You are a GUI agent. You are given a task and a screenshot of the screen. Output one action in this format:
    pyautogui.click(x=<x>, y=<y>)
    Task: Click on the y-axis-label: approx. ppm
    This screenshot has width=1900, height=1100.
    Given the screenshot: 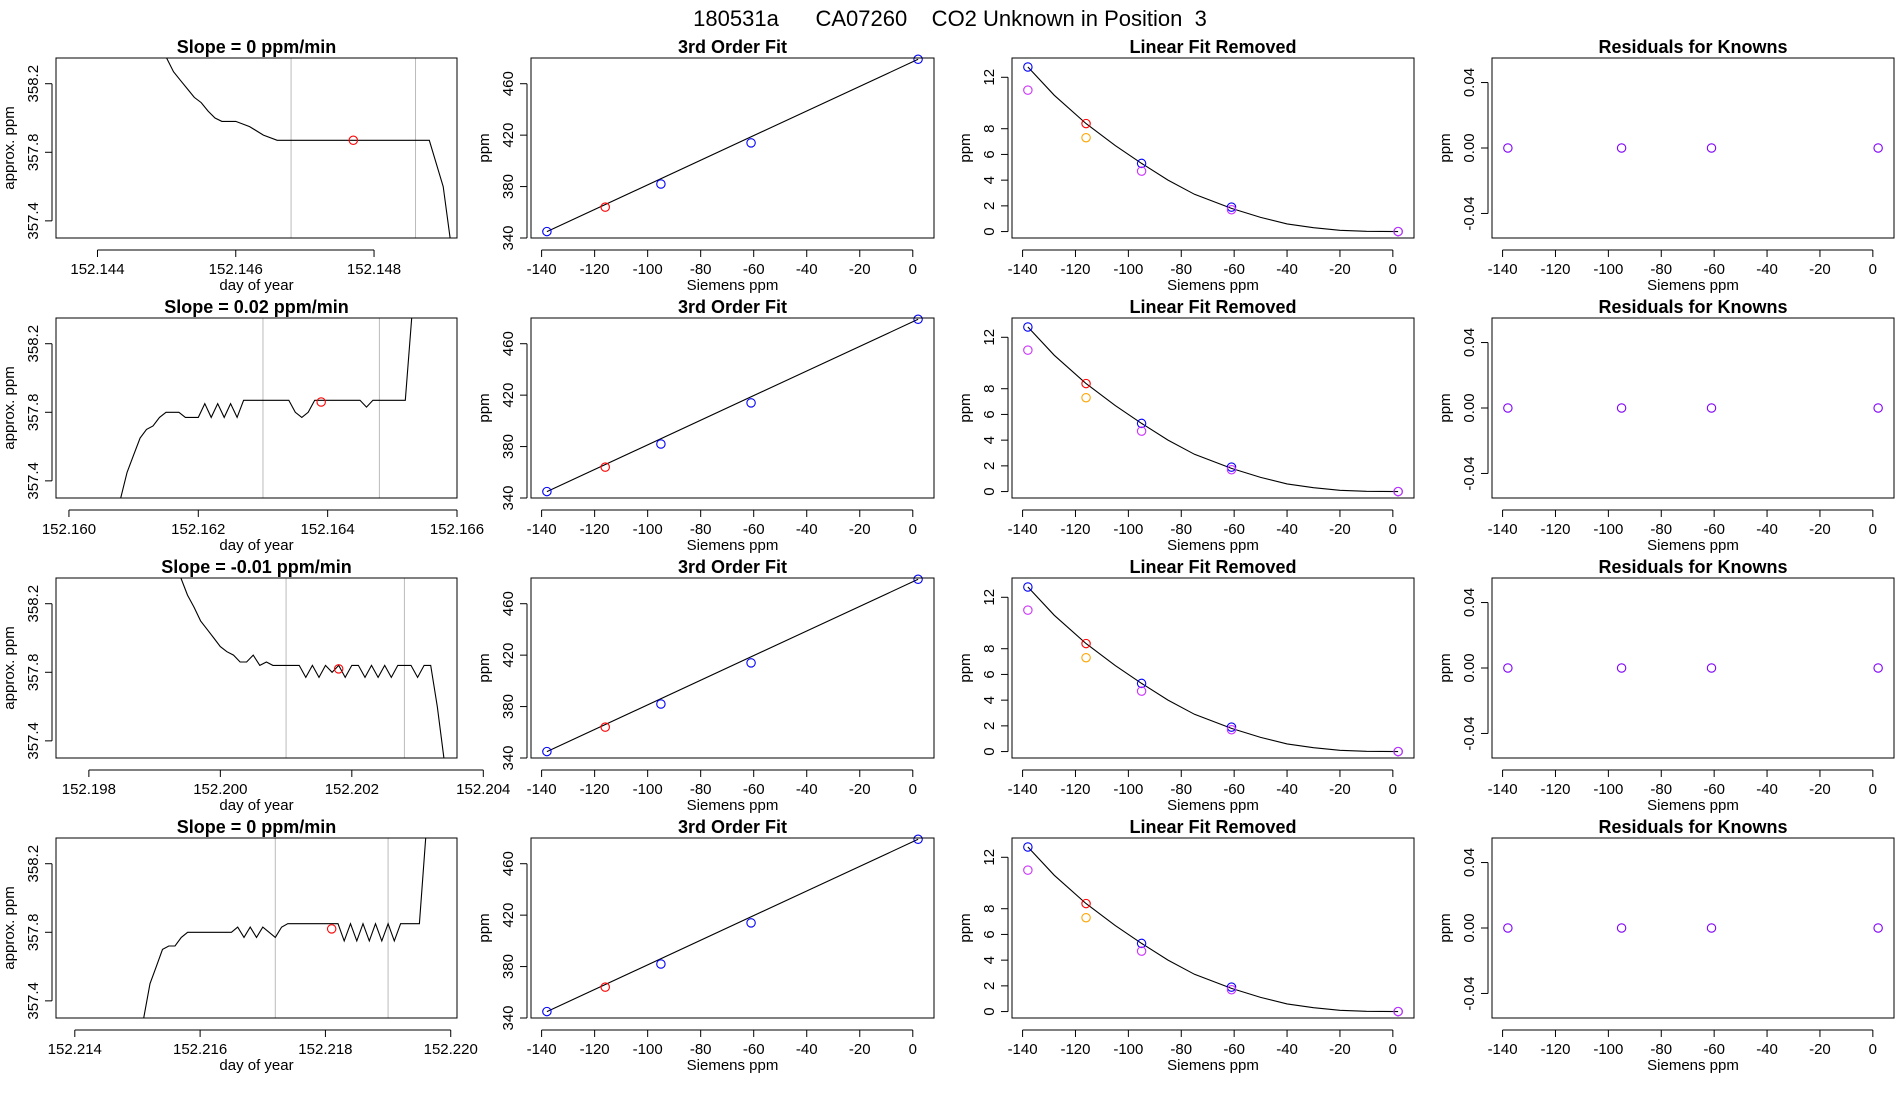 What is the action you would take?
    pyautogui.click(x=9, y=667)
    